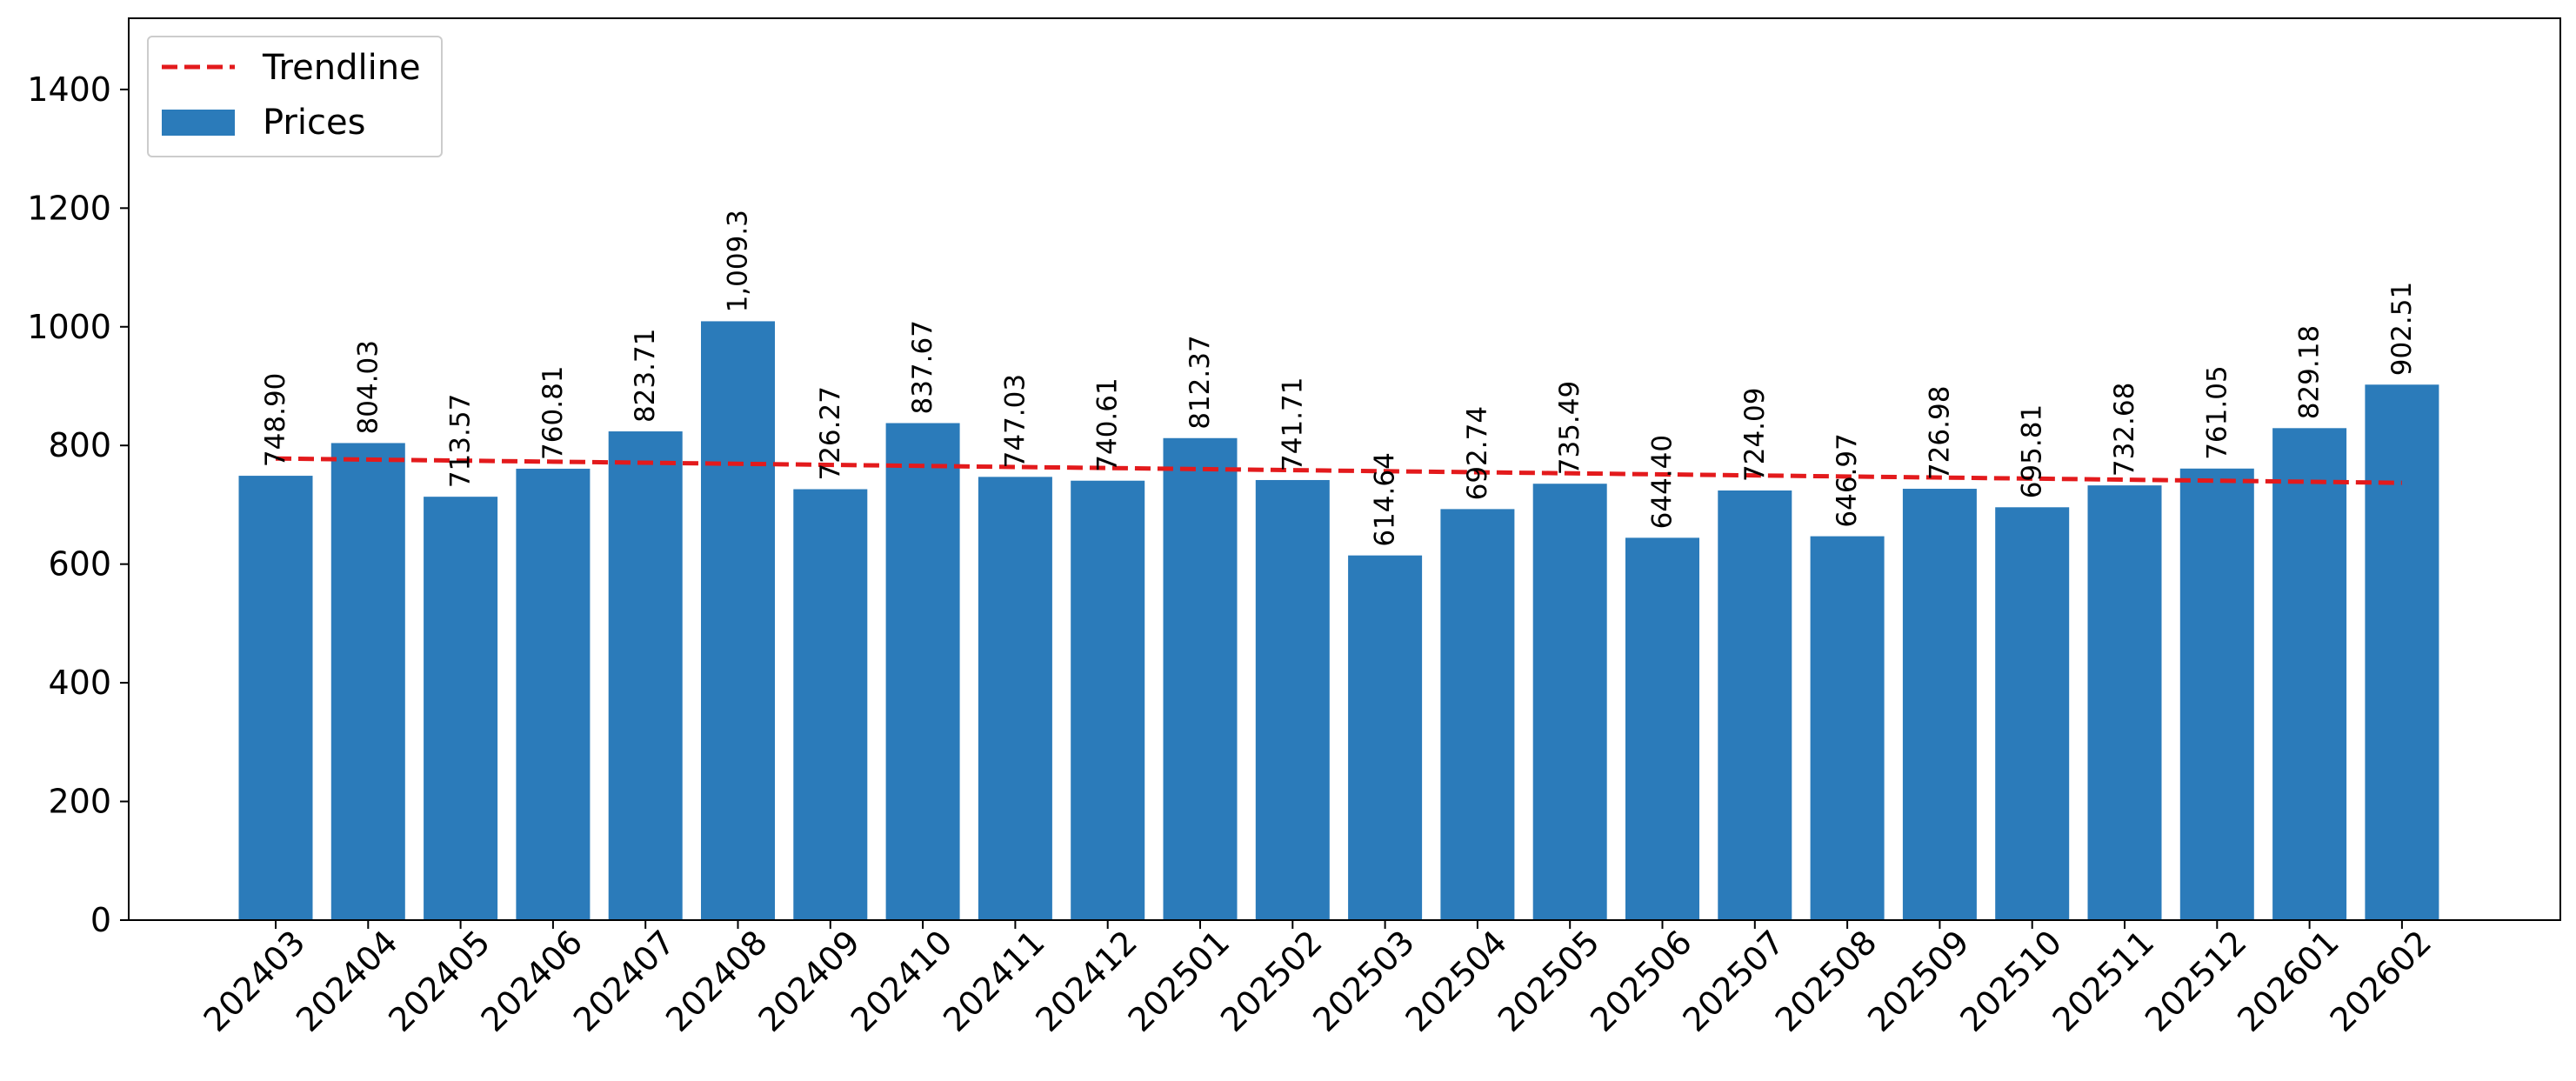 This screenshot has width=2576, height=1081. Describe the element at coordinates (341, 68) in the screenshot. I see `legend-trendline-label: Trendline` at that location.